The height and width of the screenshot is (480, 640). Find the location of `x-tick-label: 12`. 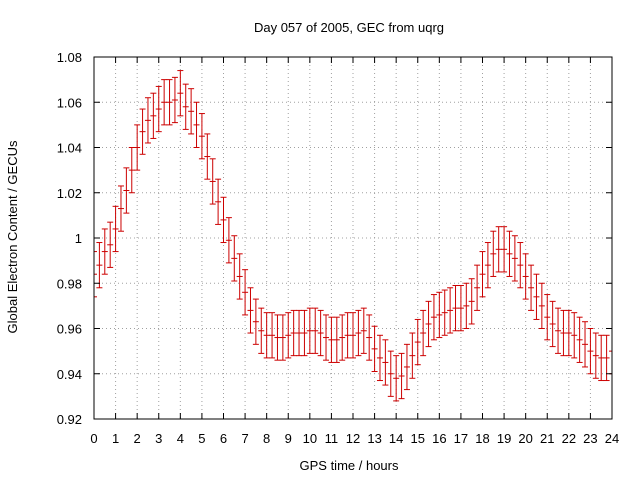

x-tick-label: 12 is located at coordinates (353, 438).